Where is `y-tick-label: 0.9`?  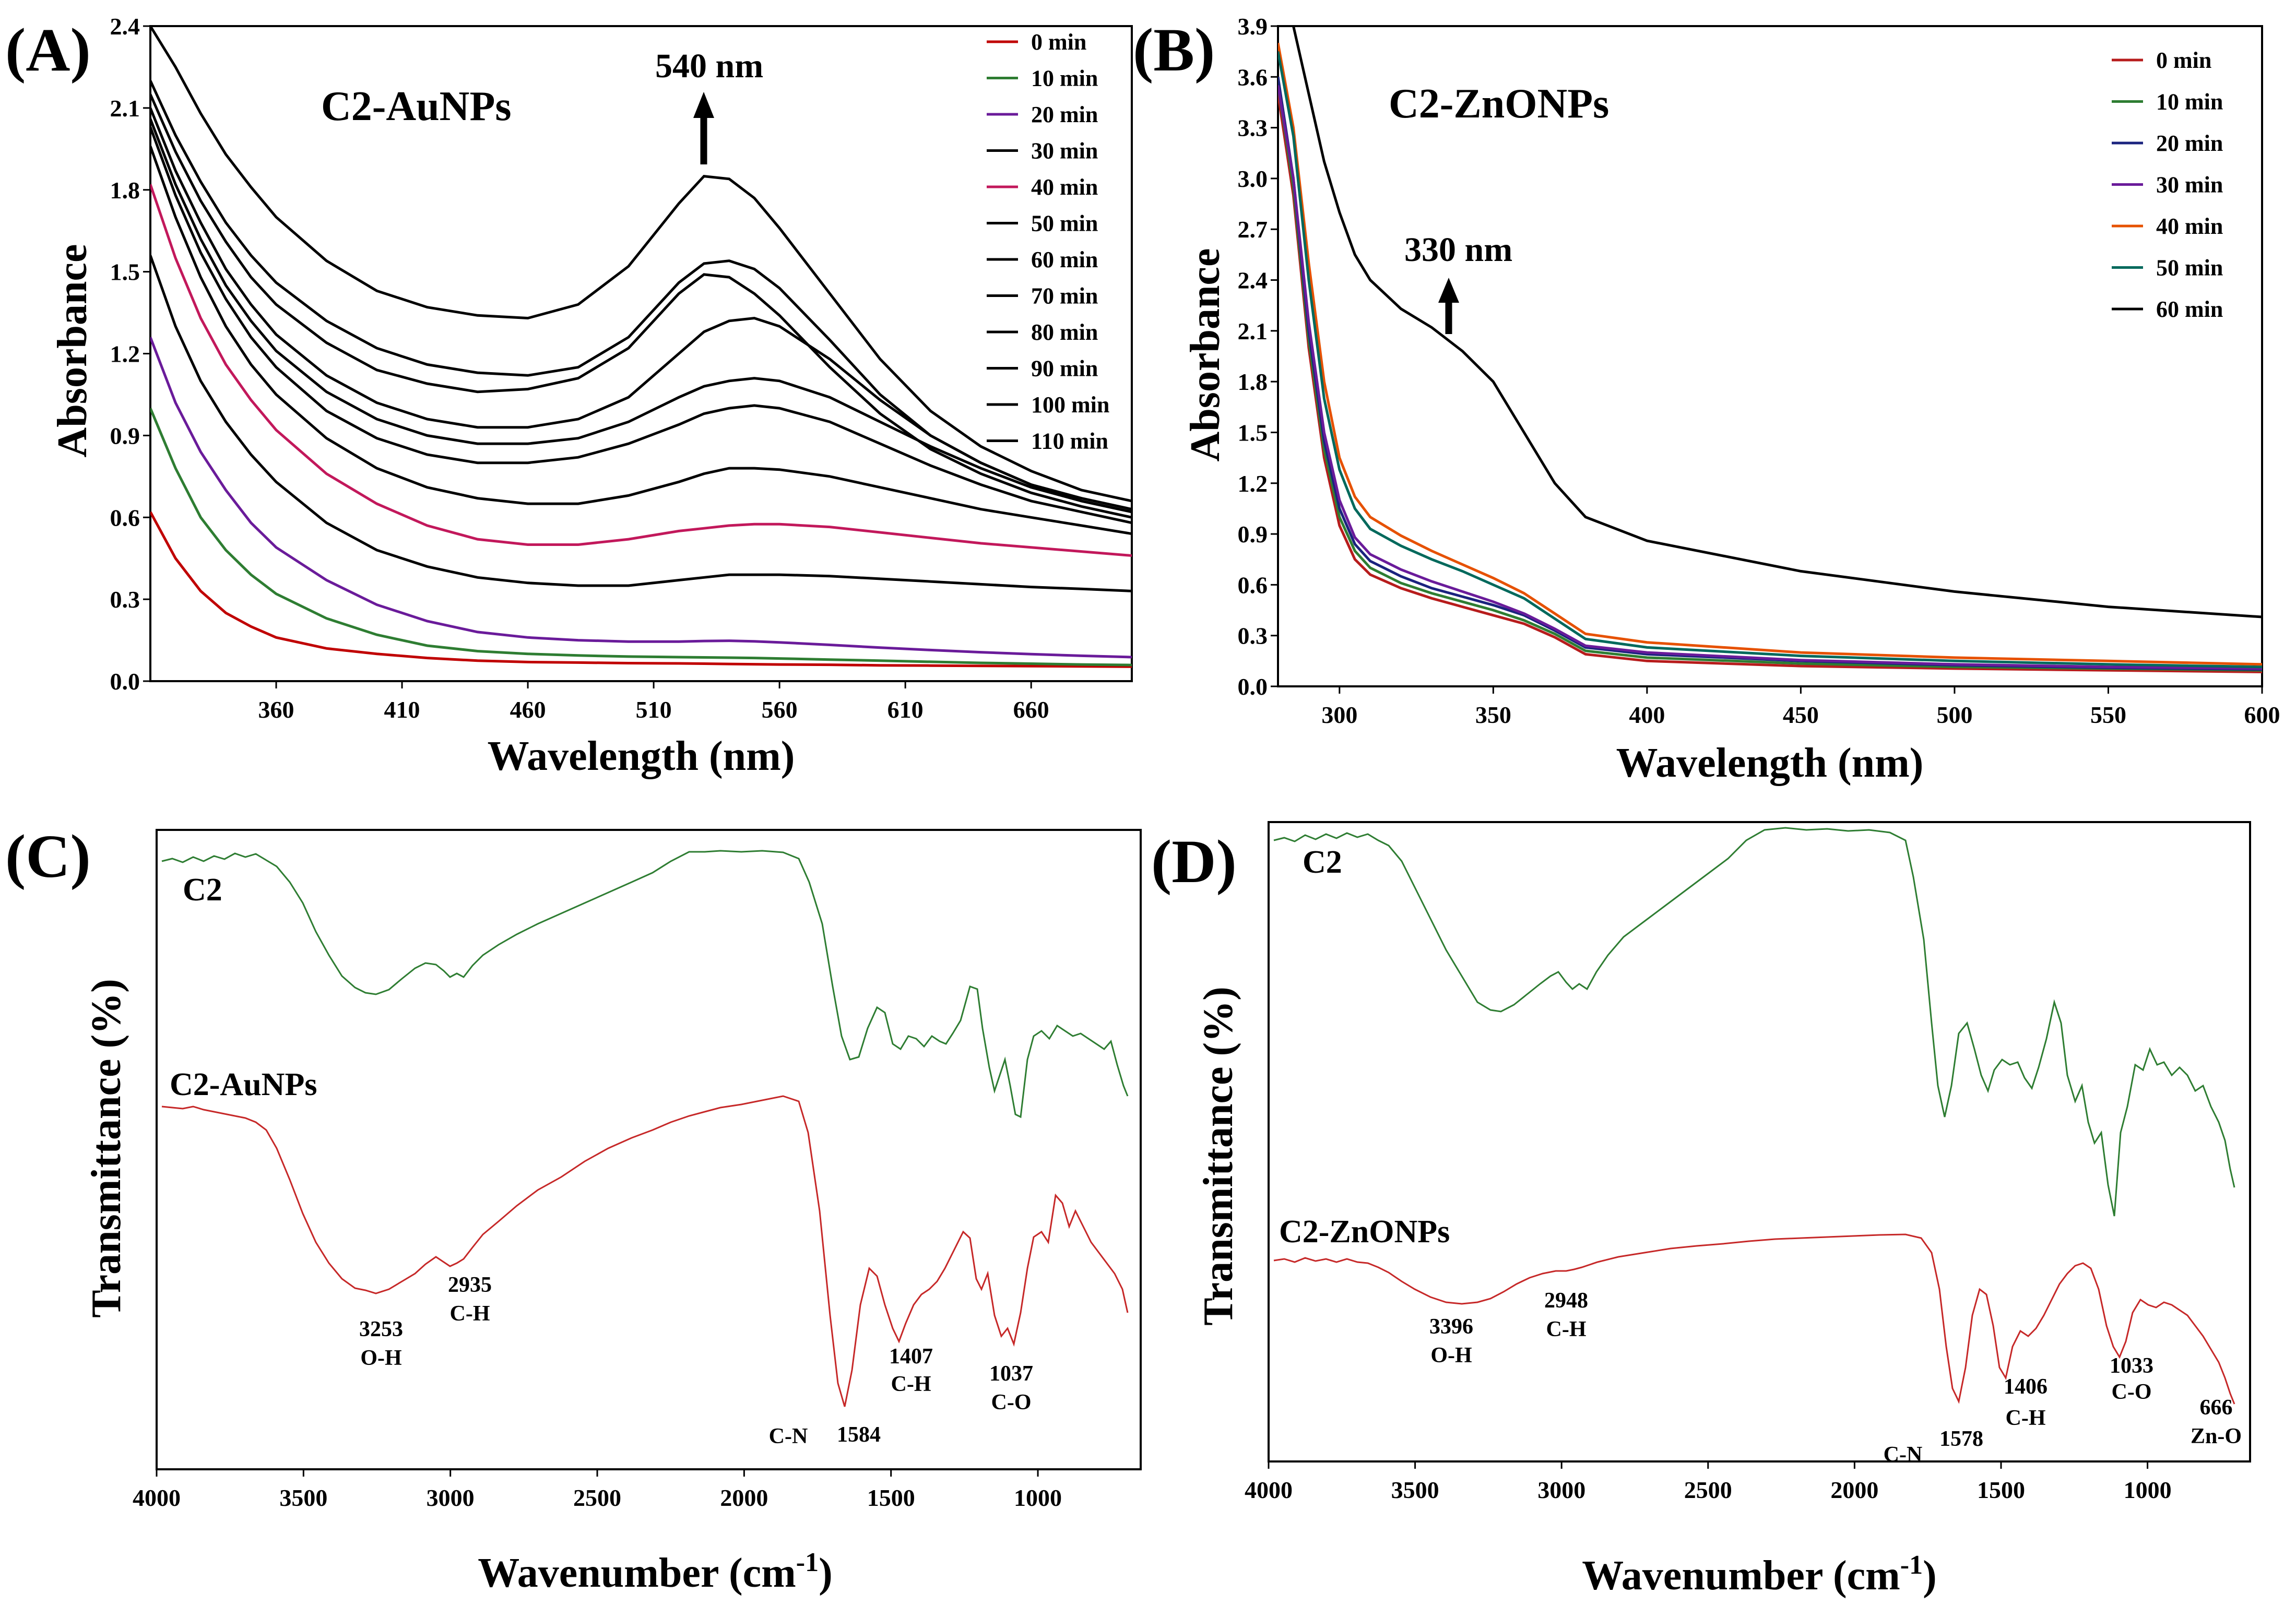 y-tick-label: 0.9 is located at coordinates (125, 435).